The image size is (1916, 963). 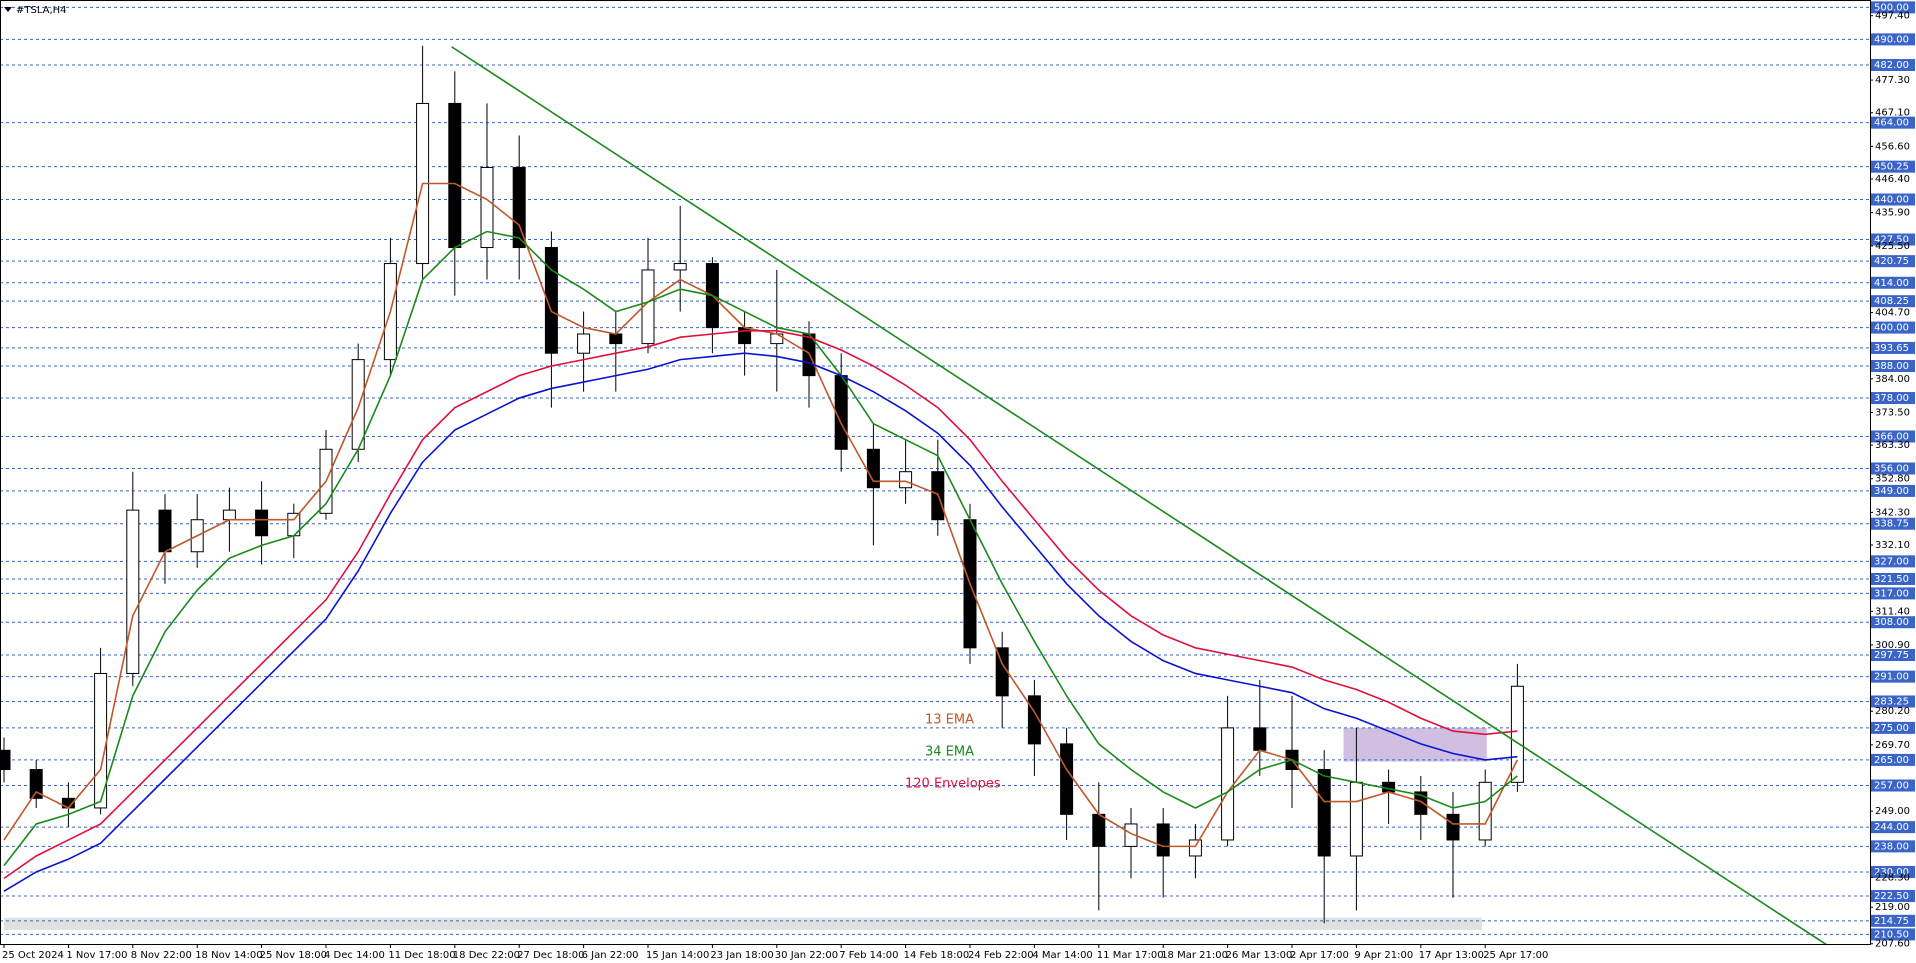 What do you see at coordinates (1891, 677) in the screenshot?
I see `level-label: 291.00` at bounding box center [1891, 677].